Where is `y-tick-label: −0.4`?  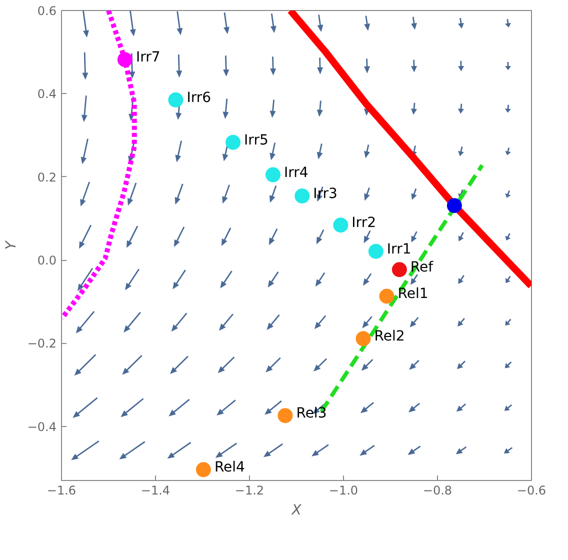 y-tick-label: −0.4 is located at coordinates (41, 427).